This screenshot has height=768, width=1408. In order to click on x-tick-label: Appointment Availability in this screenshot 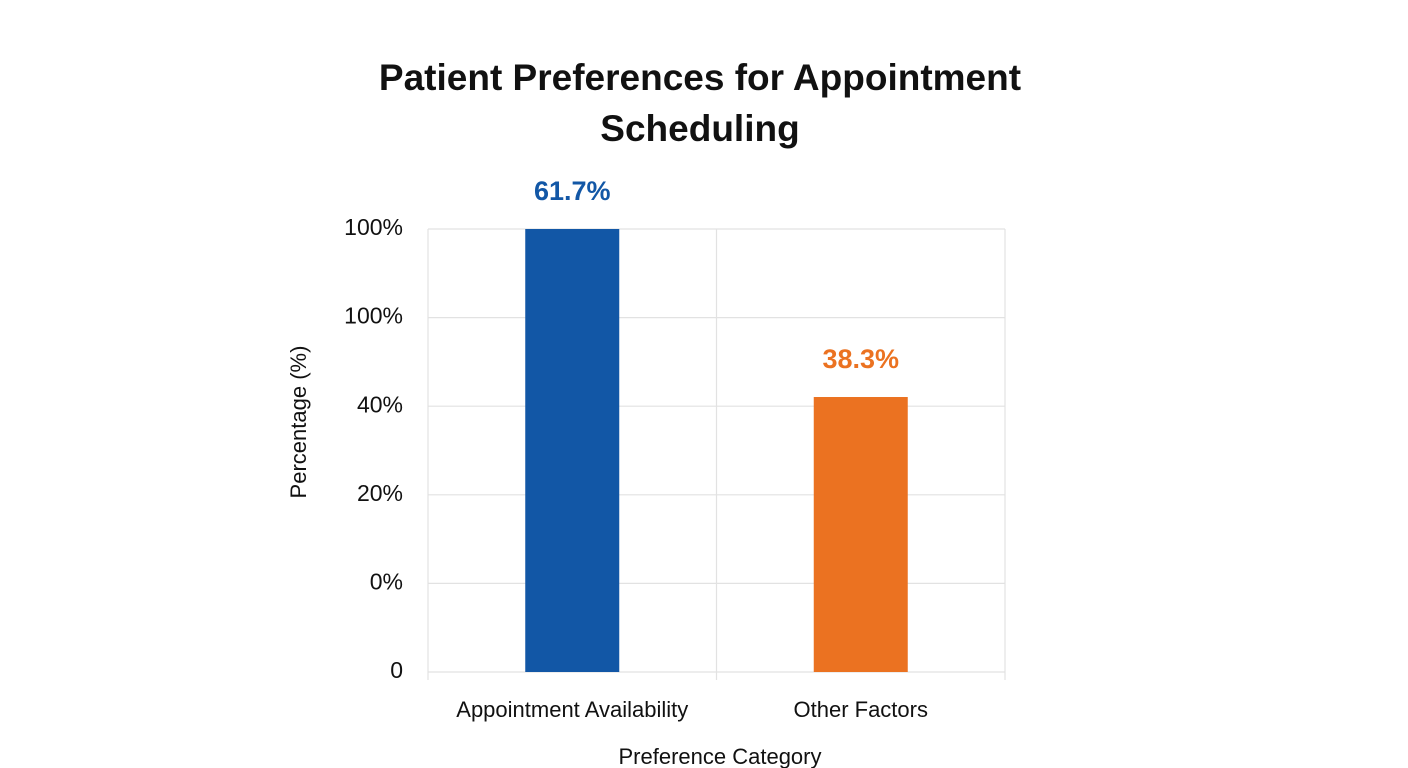, I will do `click(572, 709)`.